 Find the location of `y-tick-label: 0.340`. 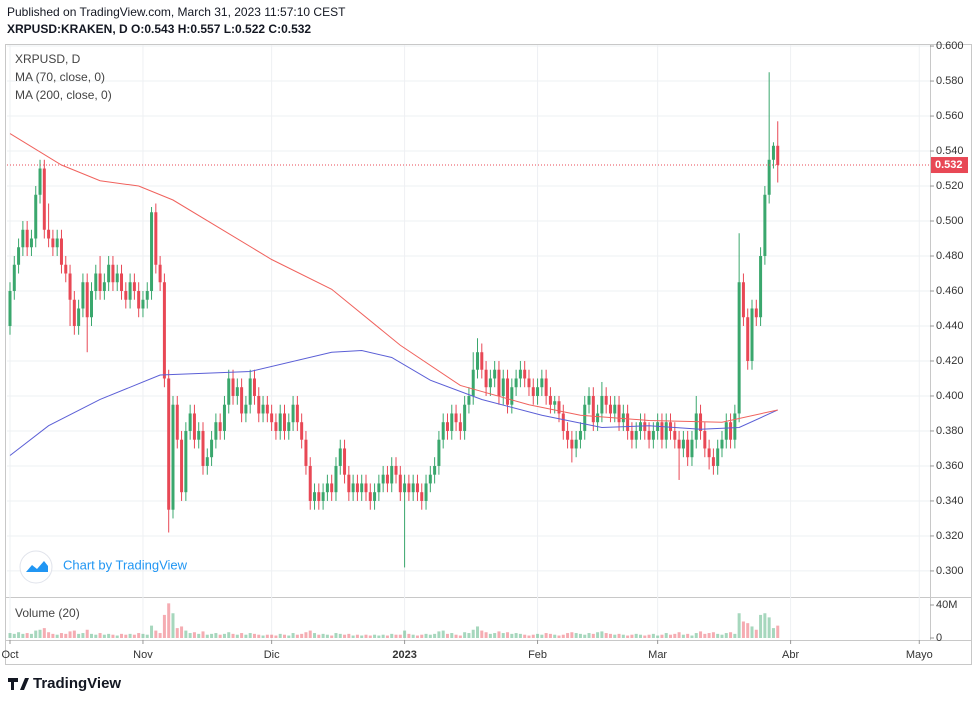

y-tick-label: 0.340 is located at coordinates (950, 501).